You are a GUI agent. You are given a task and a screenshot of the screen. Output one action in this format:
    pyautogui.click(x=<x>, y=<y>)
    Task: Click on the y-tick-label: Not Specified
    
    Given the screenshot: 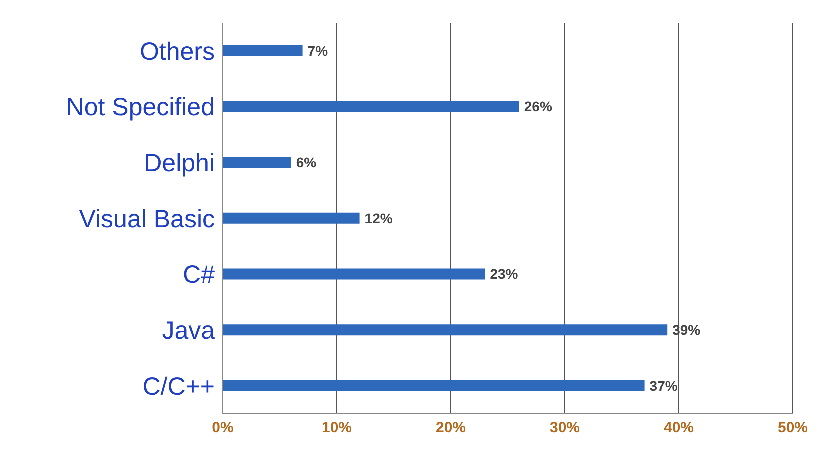 What is the action you would take?
    pyautogui.click(x=140, y=108)
    